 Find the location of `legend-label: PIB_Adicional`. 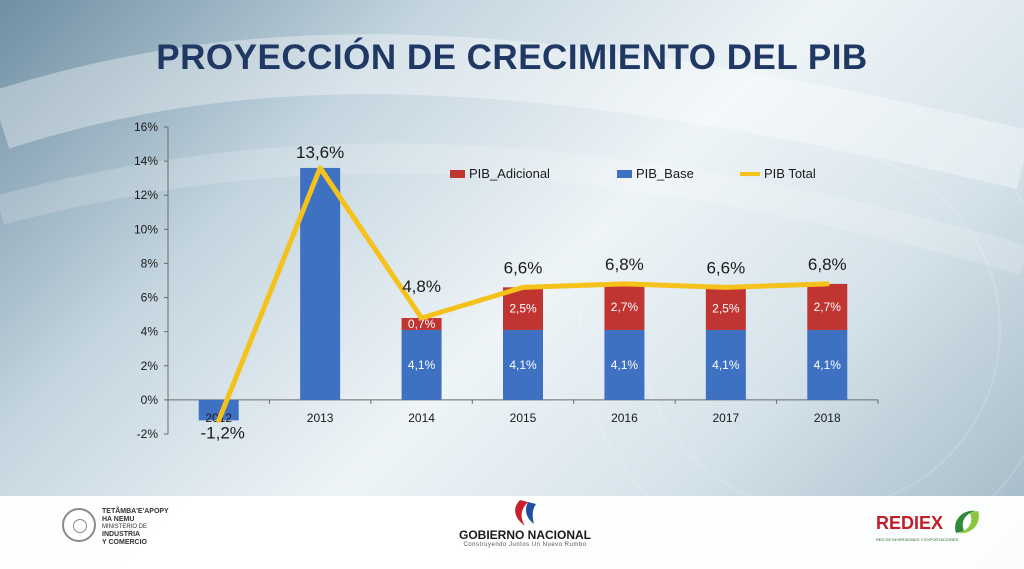

legend-label: PIB_Adicional is located at coordinates (509, 173).